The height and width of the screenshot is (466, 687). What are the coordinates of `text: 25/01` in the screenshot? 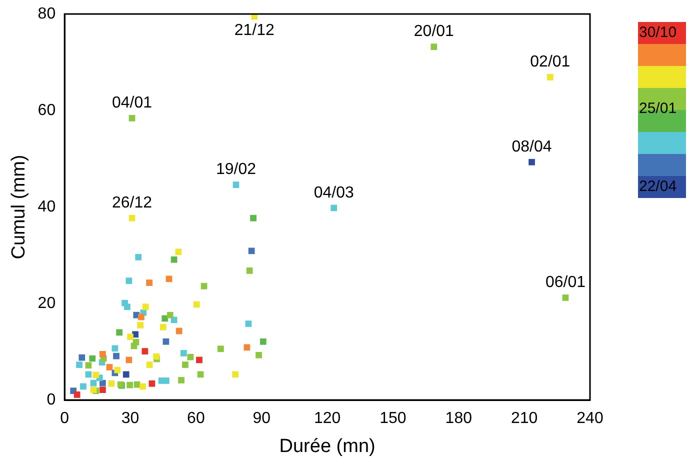 It's located at (658, 108).